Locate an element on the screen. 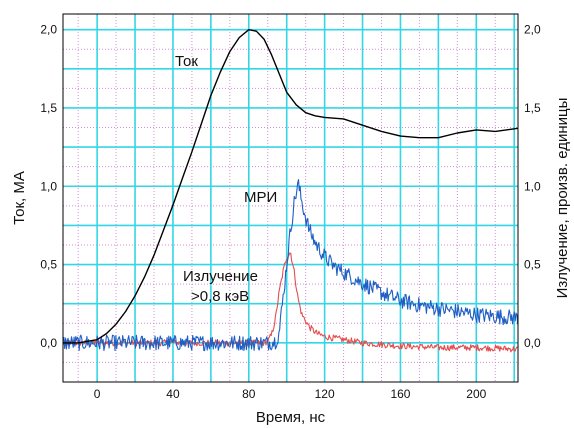  y-left-tick-label: 0,0 is located at coordinates (48, 343).